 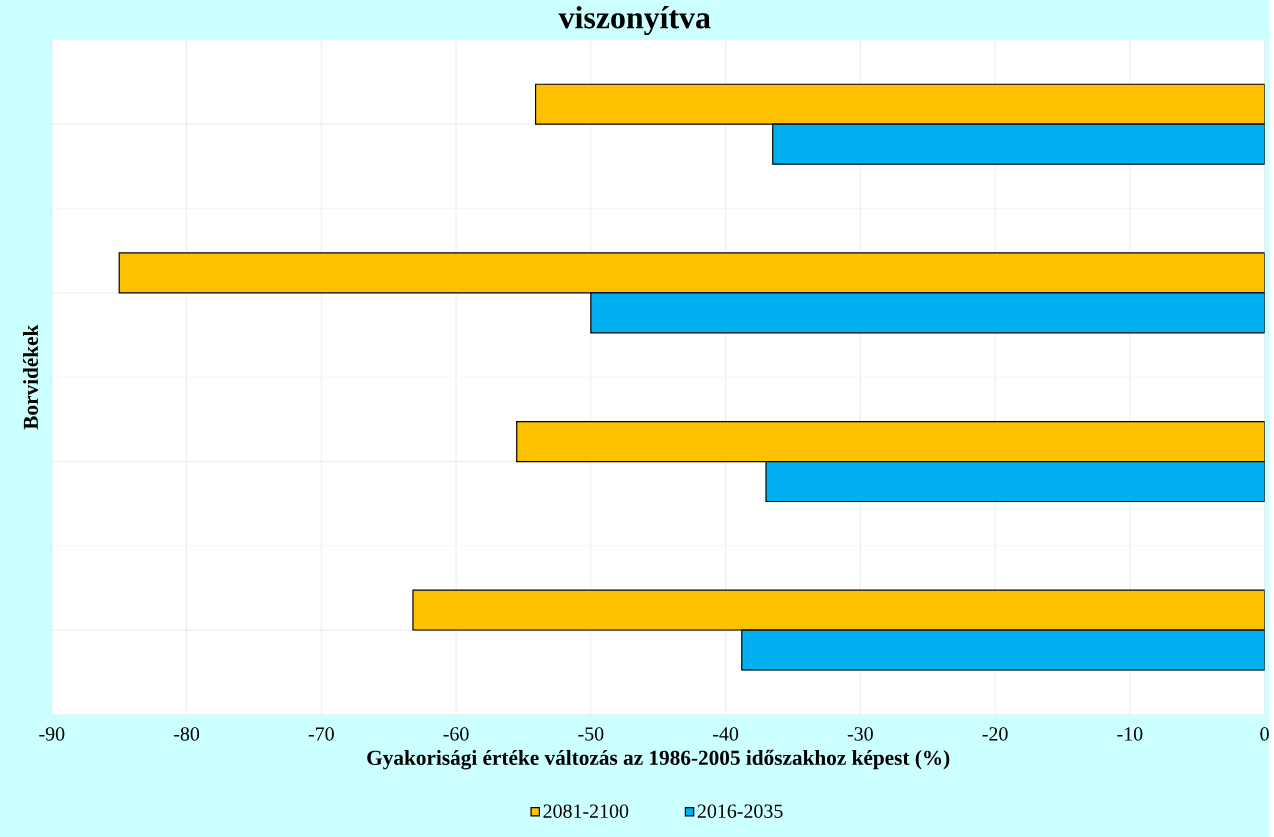 I want to click on x-tick-label: -80, so click(x=187, y=734).